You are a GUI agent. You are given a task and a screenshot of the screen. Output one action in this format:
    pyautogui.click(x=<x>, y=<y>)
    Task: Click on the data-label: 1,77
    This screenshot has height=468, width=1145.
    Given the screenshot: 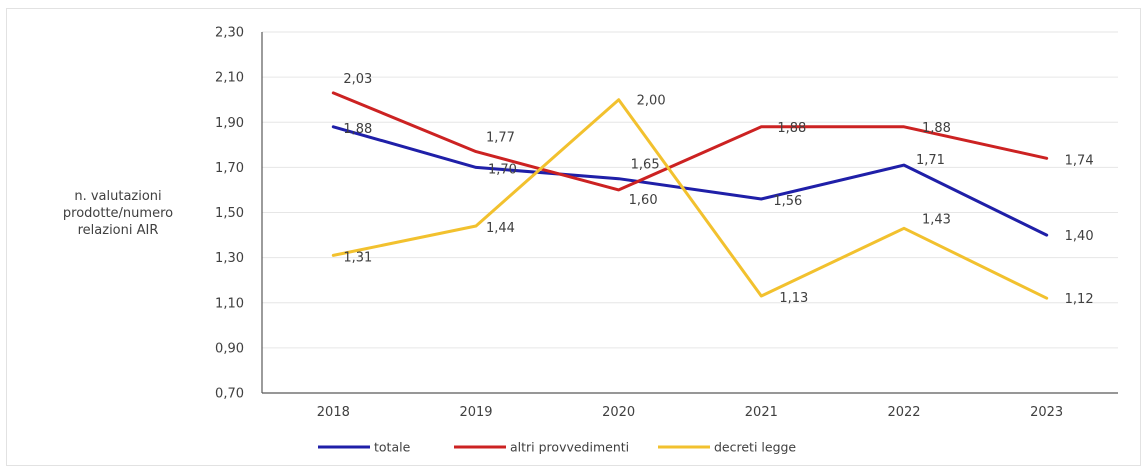 What is the action you would take?
    pyautogui.click(x=500, y=138)
    